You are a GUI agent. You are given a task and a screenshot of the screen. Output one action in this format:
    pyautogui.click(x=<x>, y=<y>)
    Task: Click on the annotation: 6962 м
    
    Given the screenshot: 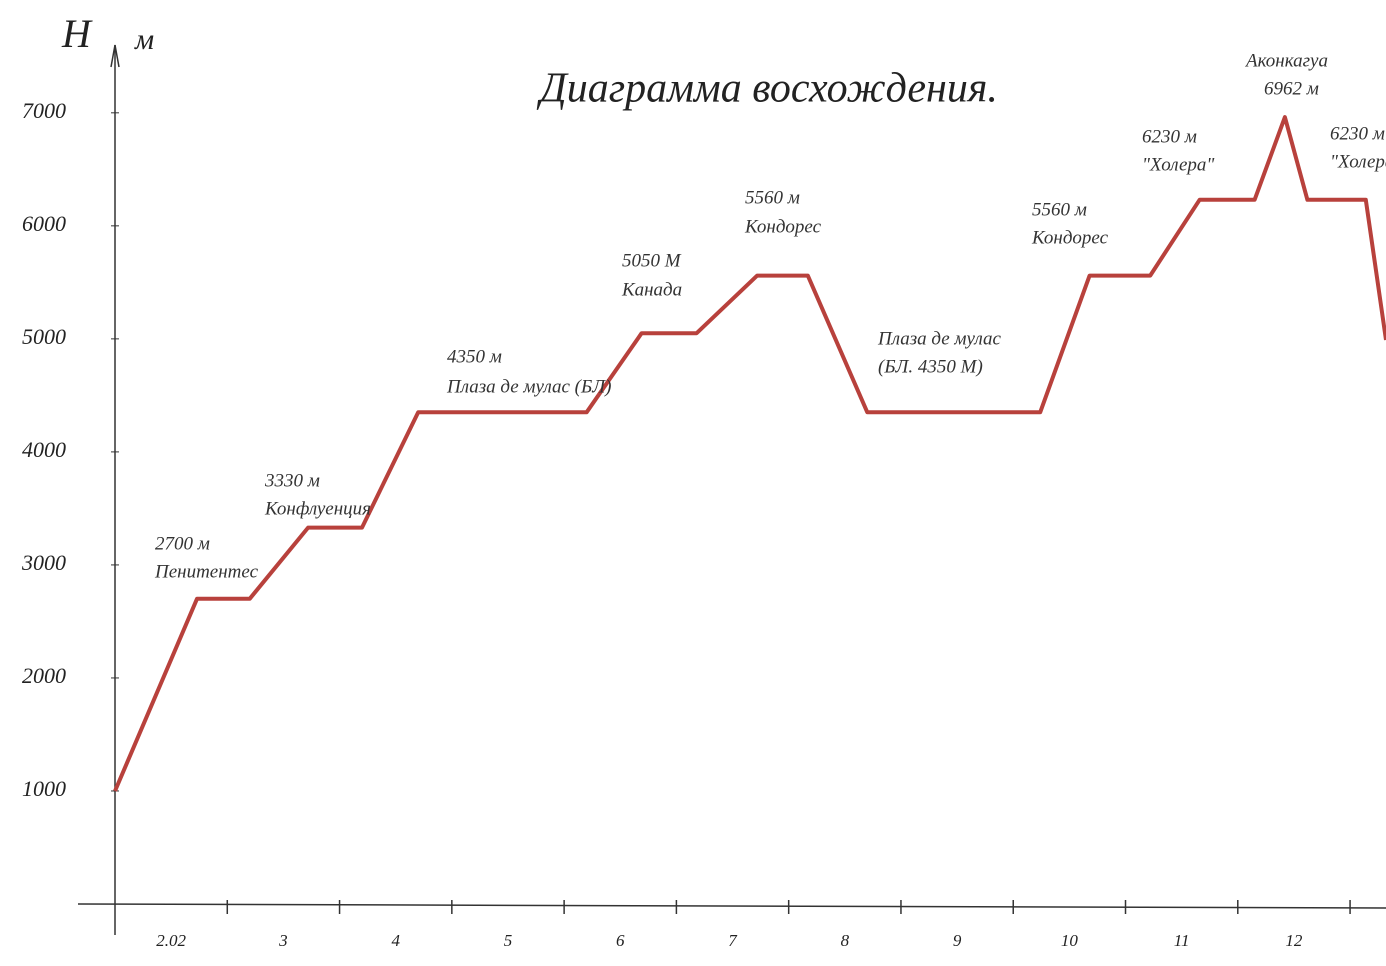 What is the action you would take?
    pyautogui.click(x=1291, y=88)
    